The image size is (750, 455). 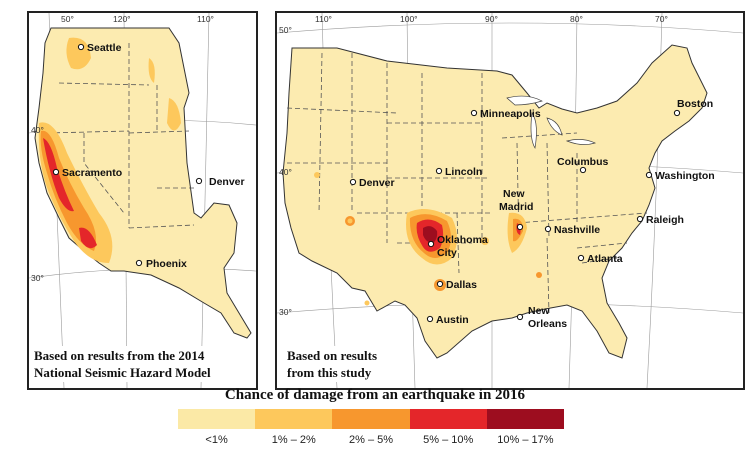 What do you see at coordinates (548, 229) in the screenshot?
I see `city-marker-nashville` at bounding box center [548, 229].